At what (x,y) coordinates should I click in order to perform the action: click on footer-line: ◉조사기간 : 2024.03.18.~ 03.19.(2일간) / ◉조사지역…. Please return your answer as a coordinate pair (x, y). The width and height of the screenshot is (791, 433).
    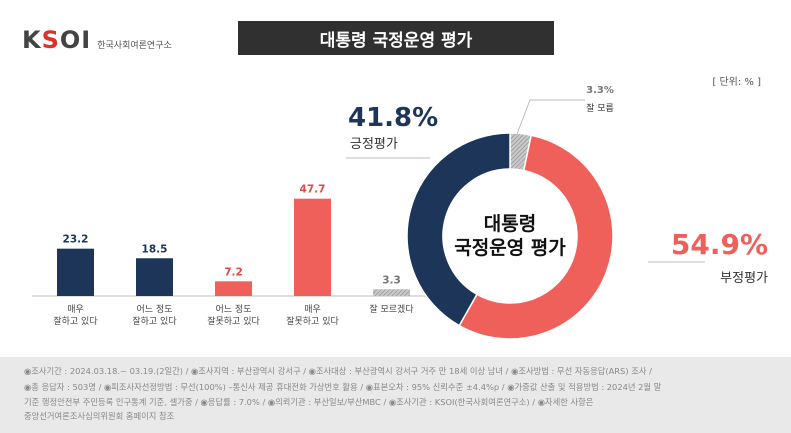
    Looking at the image, I should click on (338, 371).